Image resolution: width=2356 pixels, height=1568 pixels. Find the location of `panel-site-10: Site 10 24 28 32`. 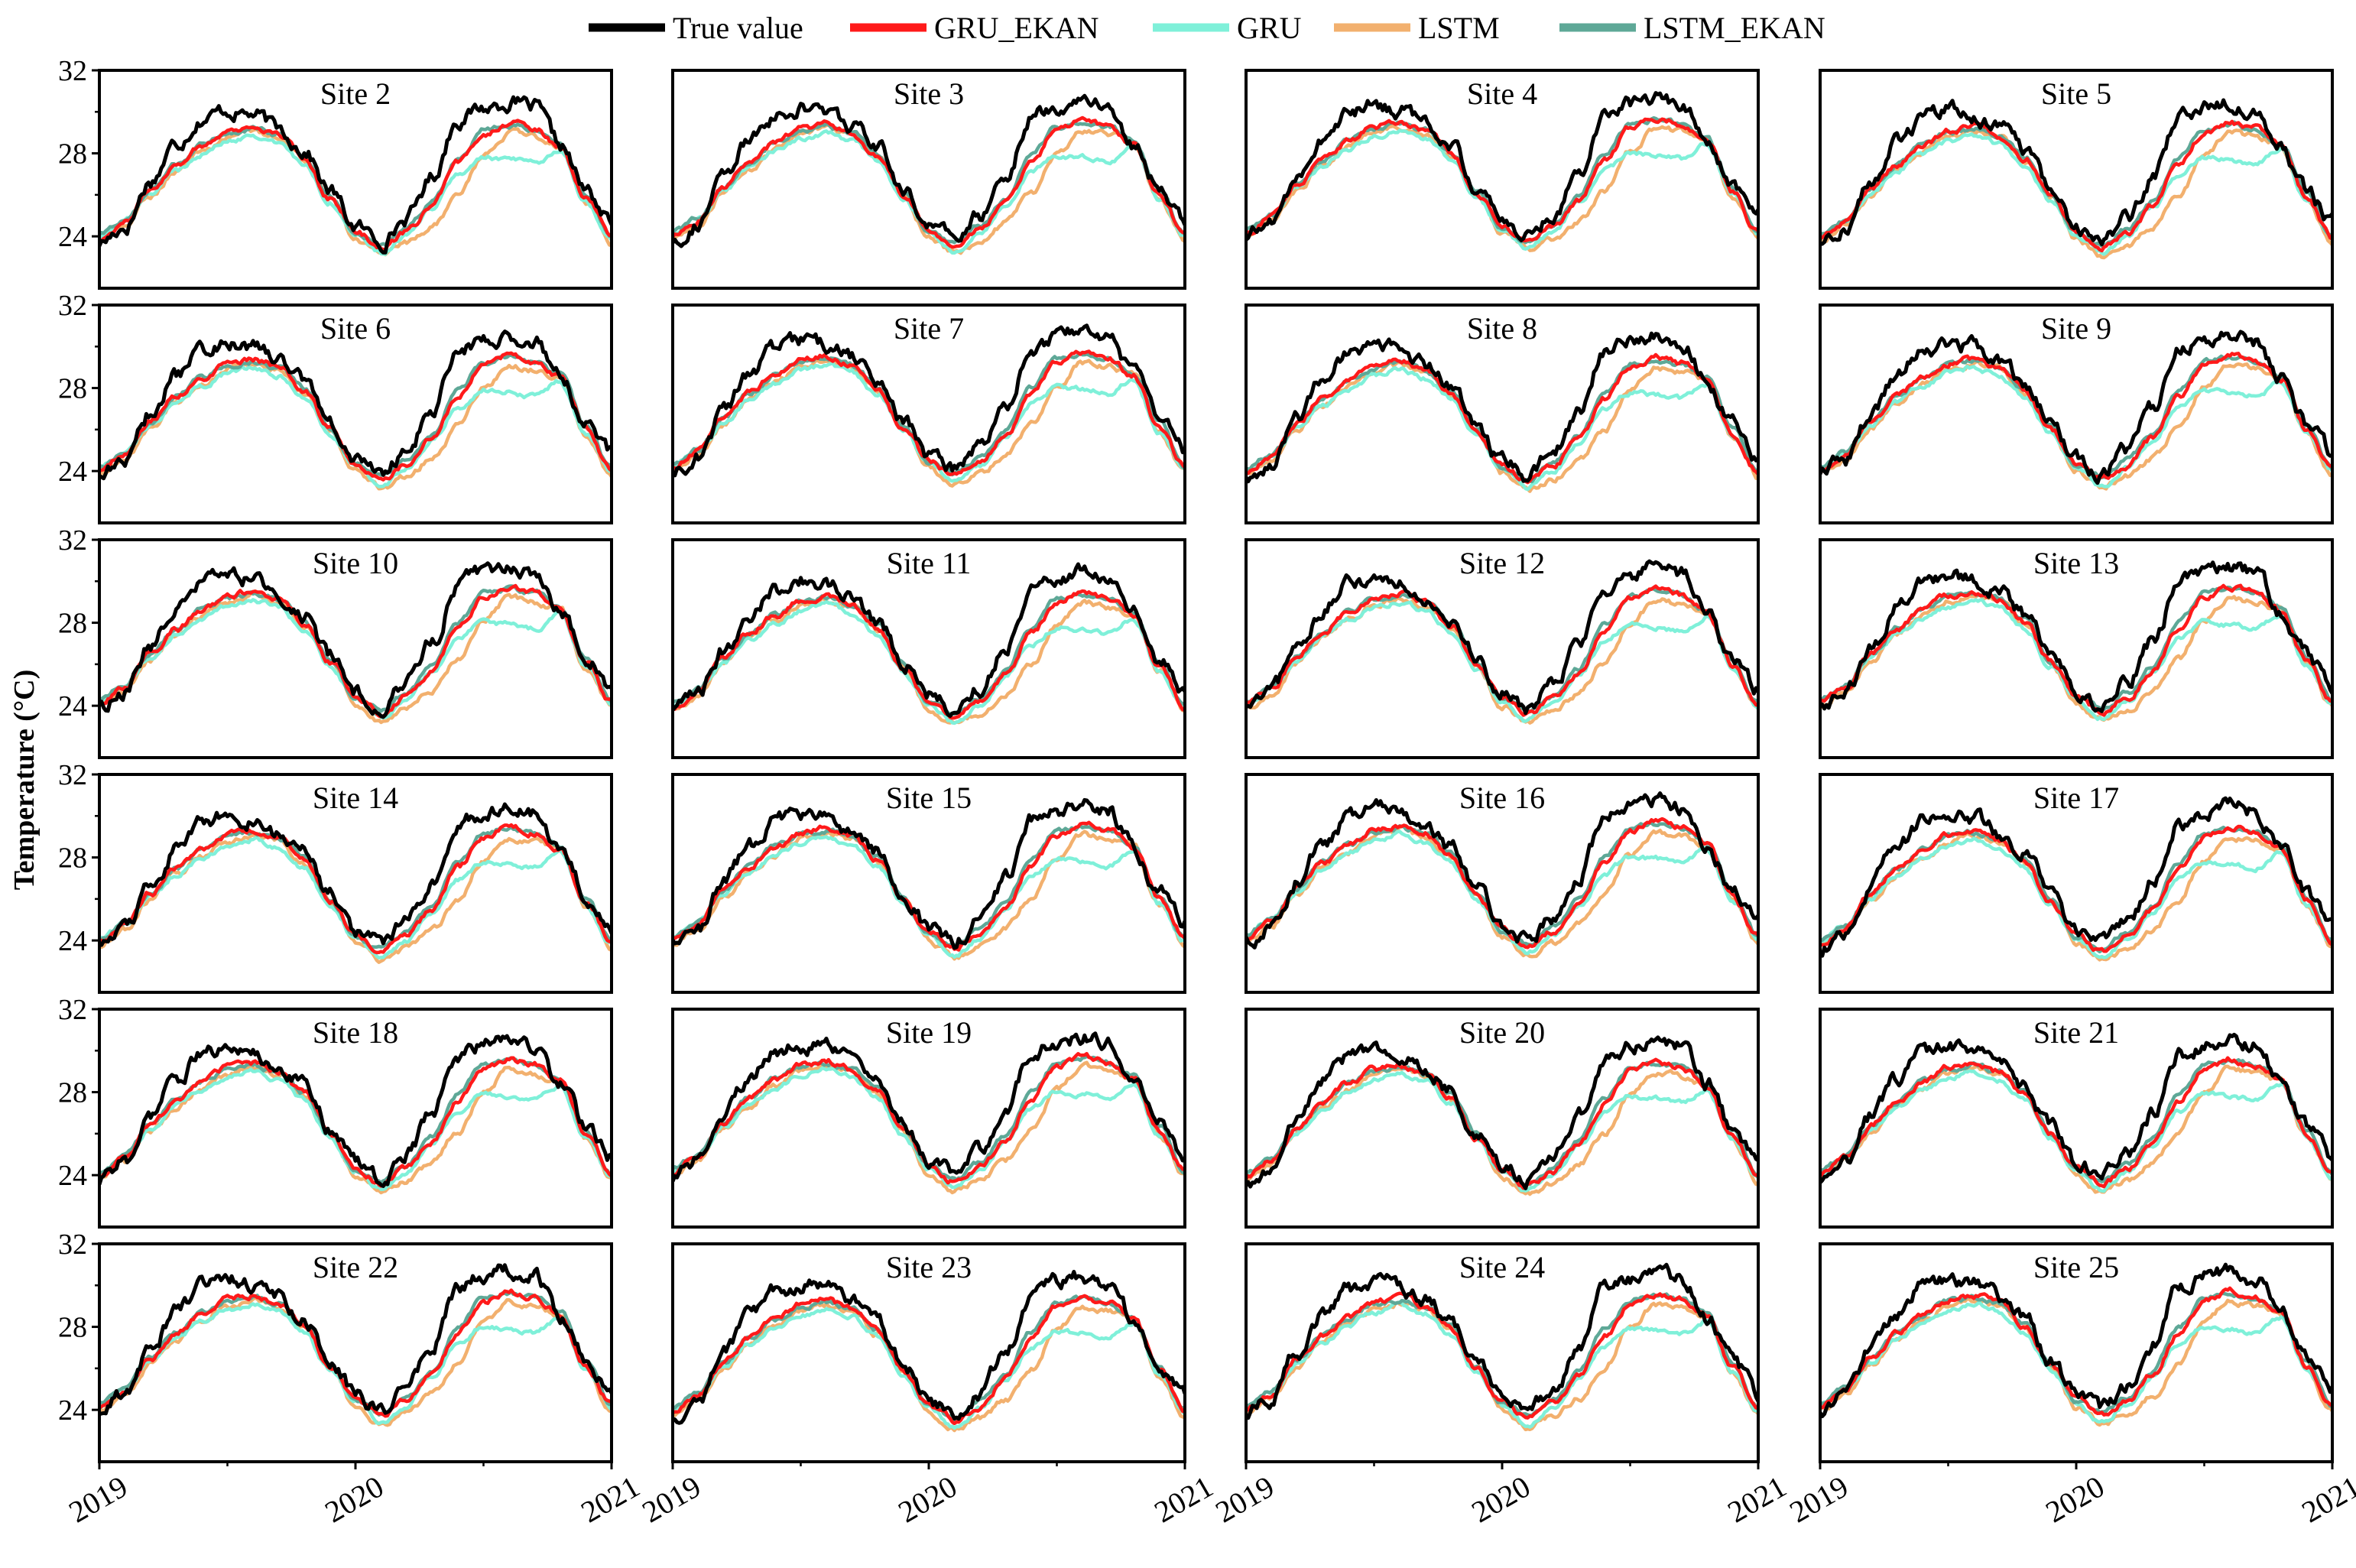

panel-site-10: Site 10 24 28 32 is located at coordinates (336, 641).